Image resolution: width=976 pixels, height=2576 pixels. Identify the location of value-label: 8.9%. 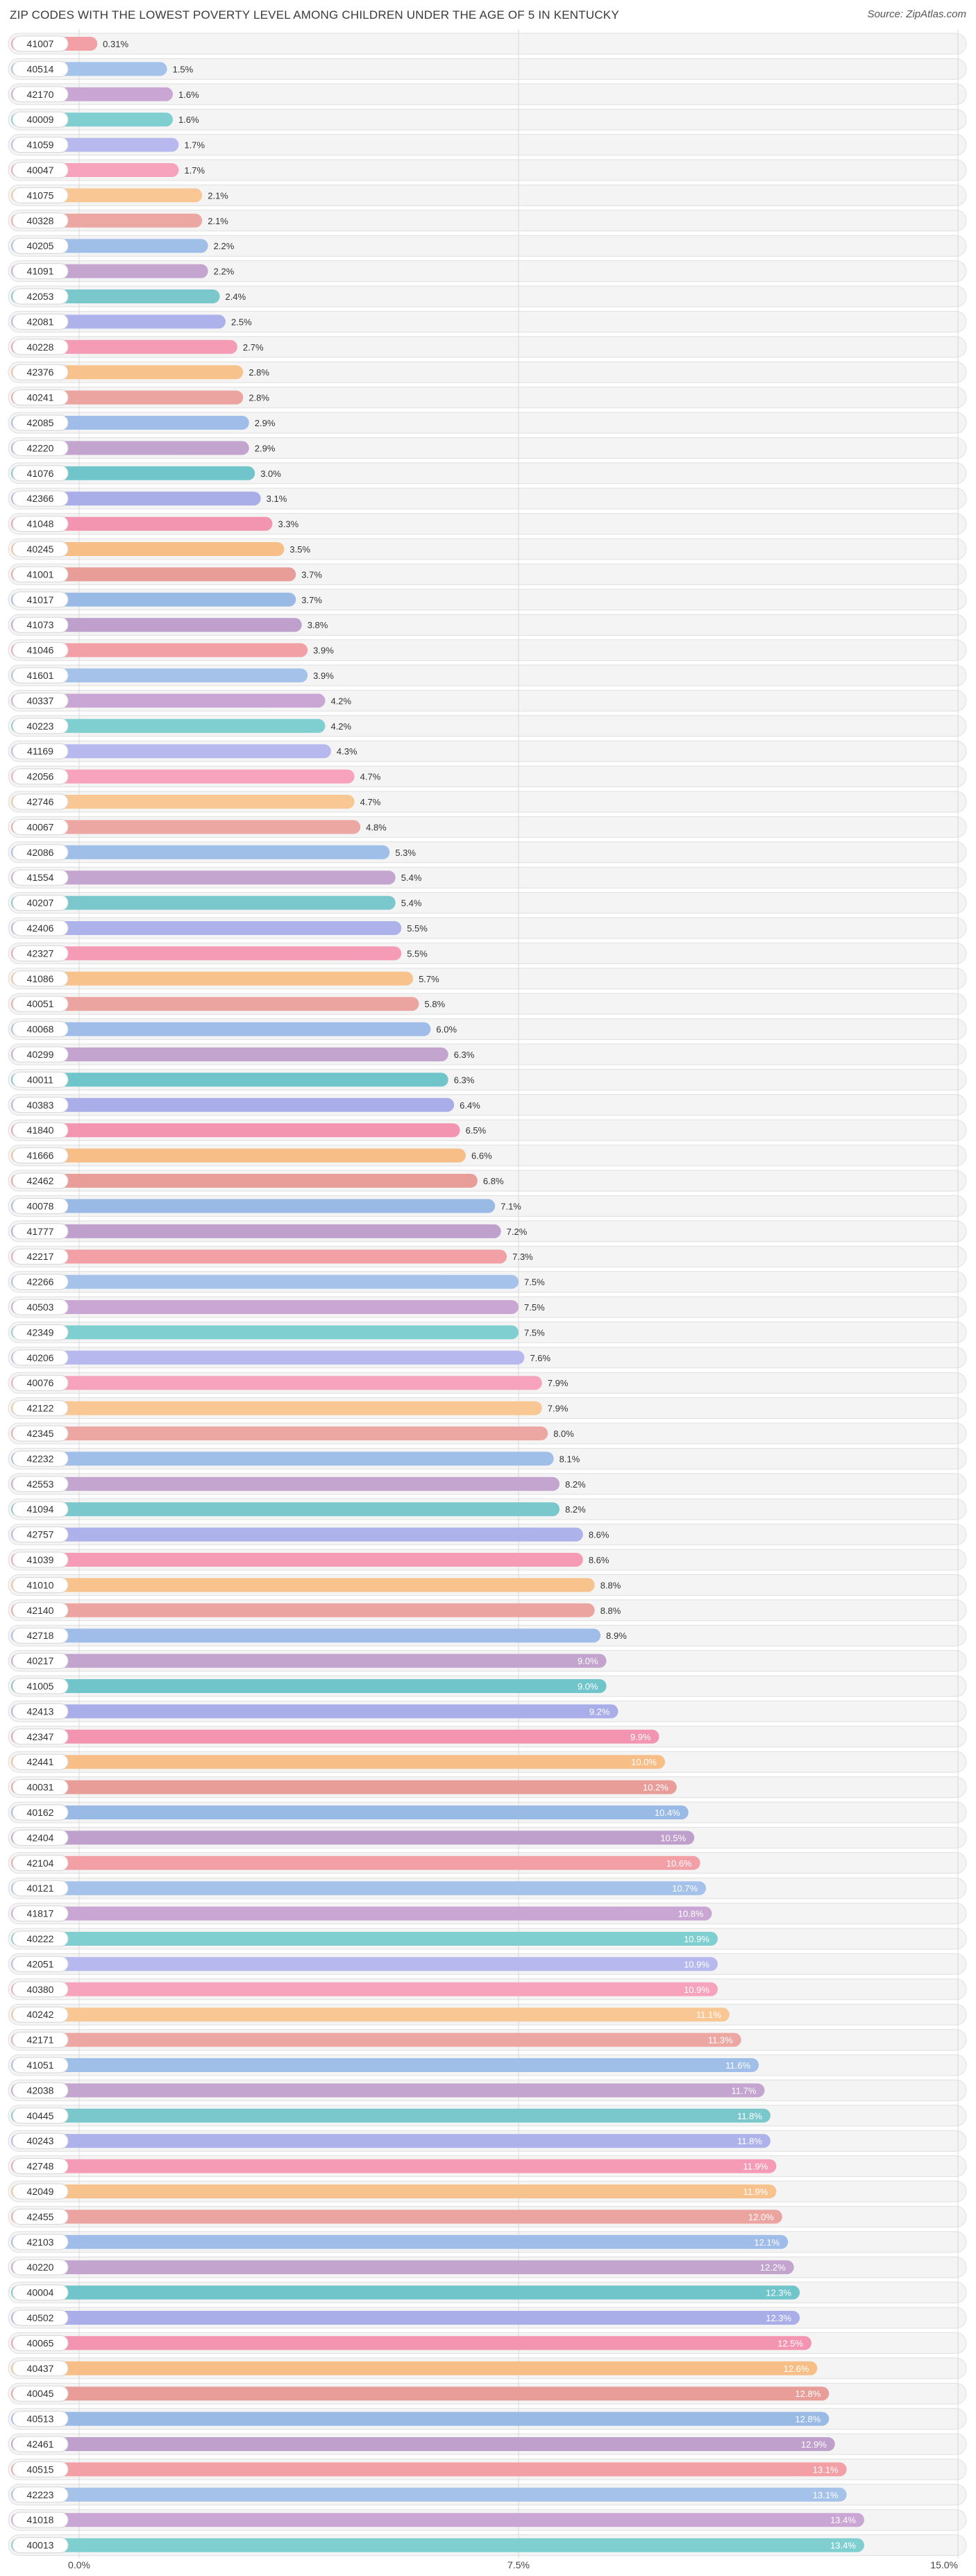
(616, 1636).